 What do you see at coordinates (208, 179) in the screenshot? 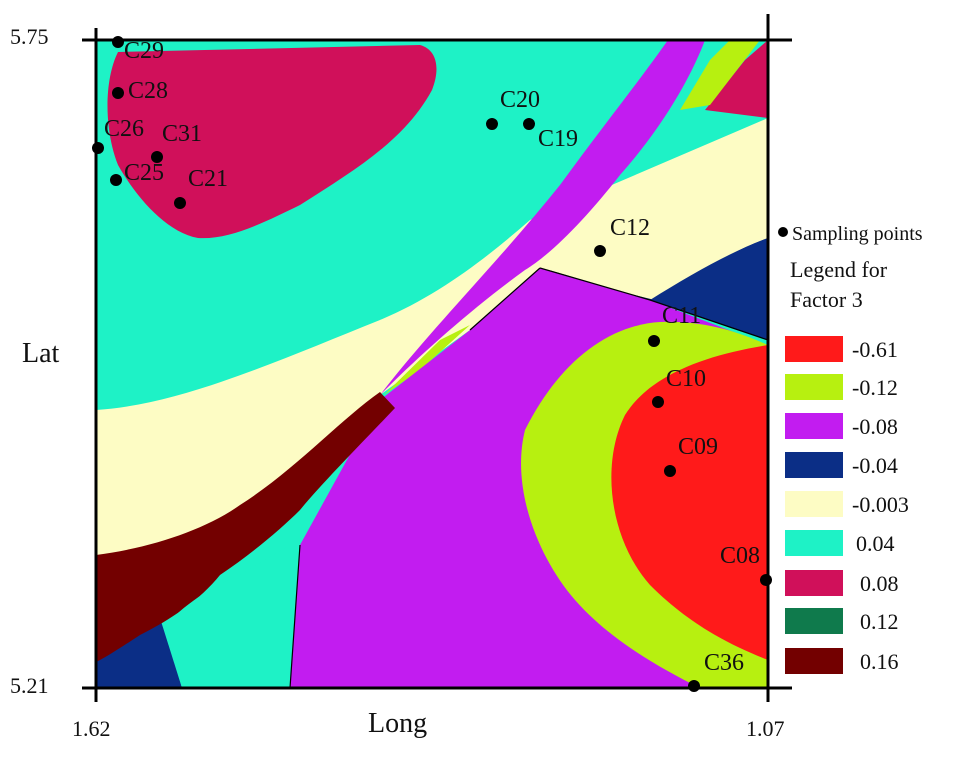
I see `sampling-point-label-C21: C21` at bounding box center [208, 179].